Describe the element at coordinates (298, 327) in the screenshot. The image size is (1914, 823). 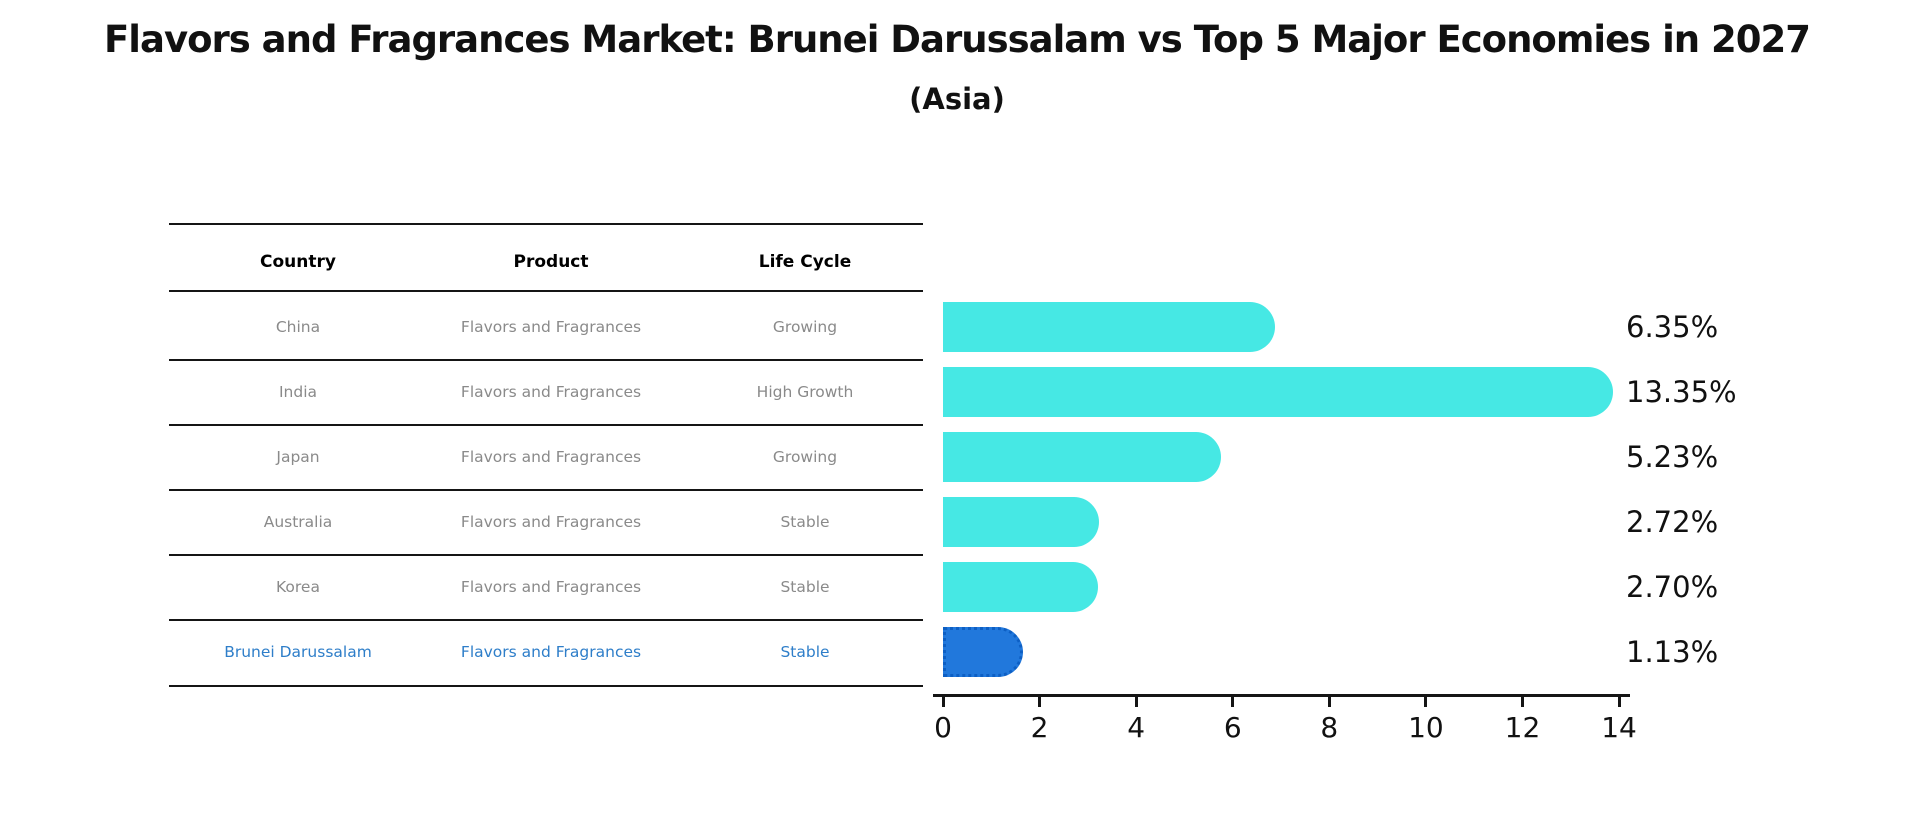
I see `table-cell-country-china: China` at that location.